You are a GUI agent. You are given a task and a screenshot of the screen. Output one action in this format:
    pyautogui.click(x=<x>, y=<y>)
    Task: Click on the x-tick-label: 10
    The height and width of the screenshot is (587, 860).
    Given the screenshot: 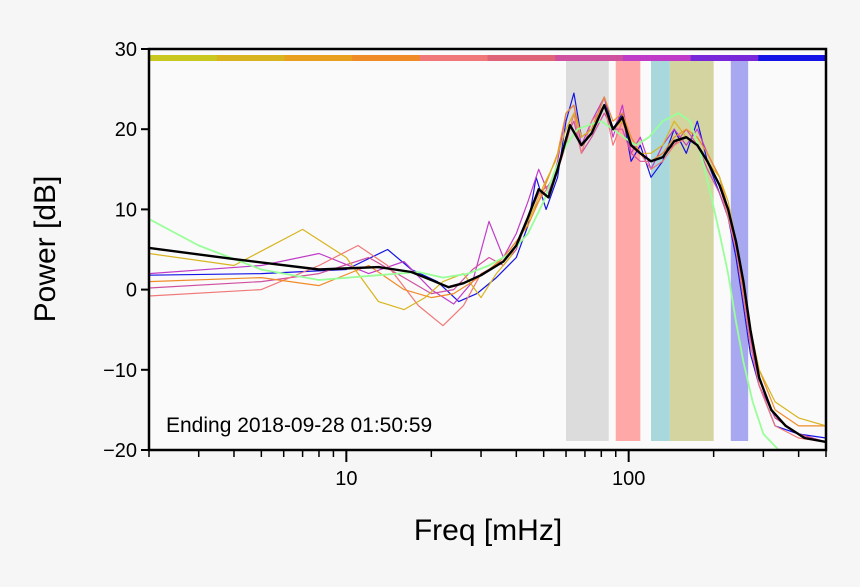 What is the action you would take?
    pyautogui.click(x=346, y=479)
    